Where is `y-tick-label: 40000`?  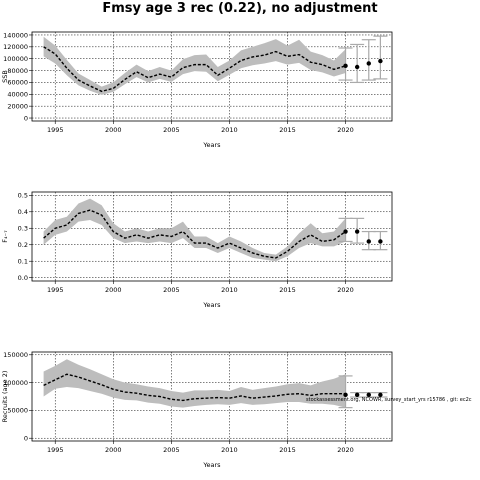 y-tick-label: 40000 is located at coordinates (17, 95).